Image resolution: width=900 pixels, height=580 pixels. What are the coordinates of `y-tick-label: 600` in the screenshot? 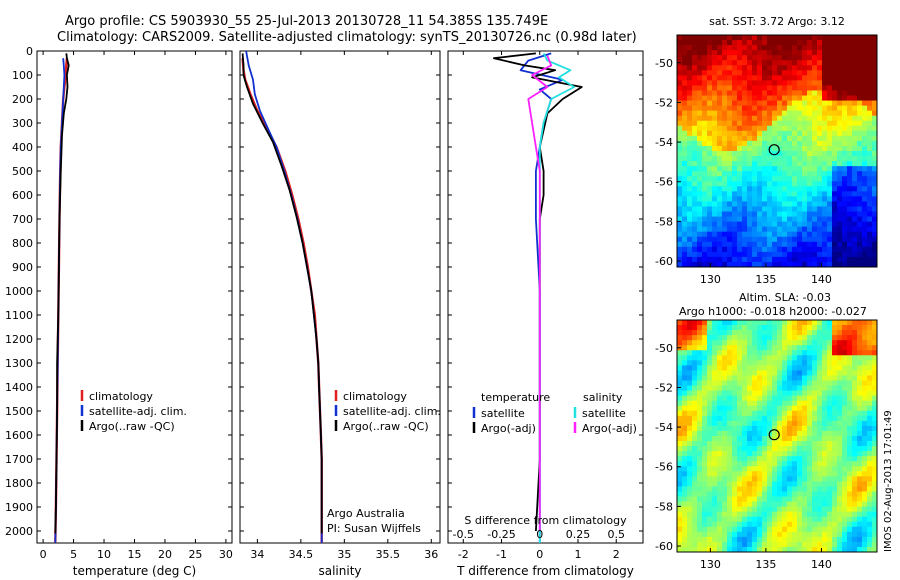 It's located at (22, 195).